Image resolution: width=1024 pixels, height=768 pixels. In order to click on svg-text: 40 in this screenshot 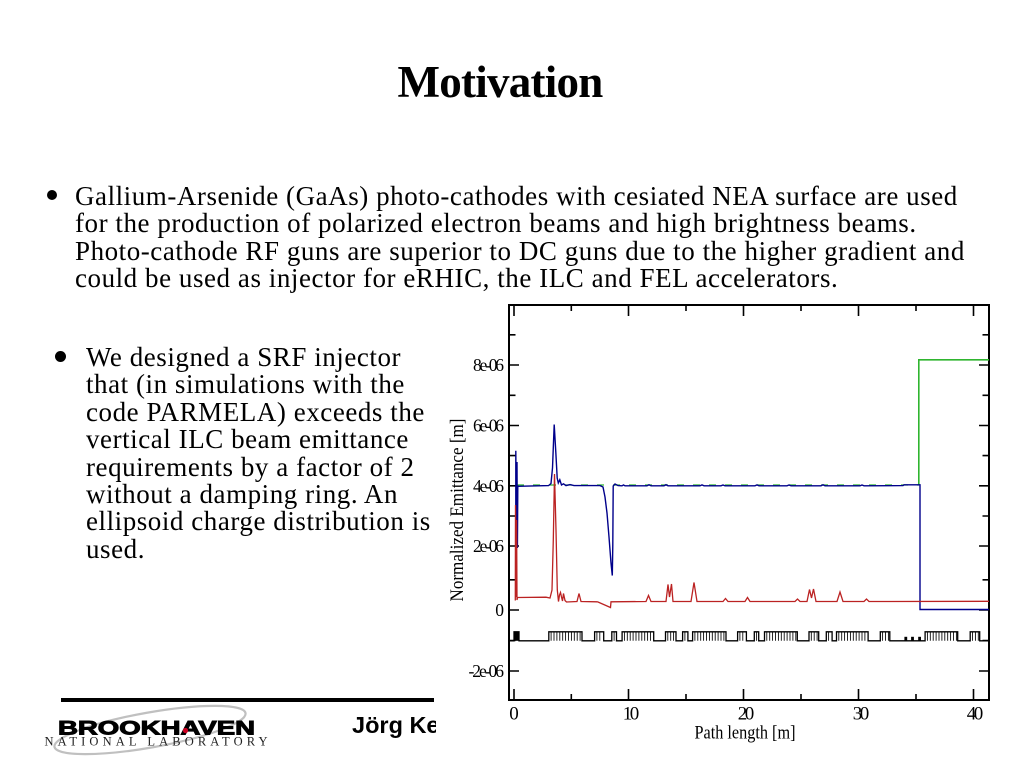, I will do `click(975, 714)`.